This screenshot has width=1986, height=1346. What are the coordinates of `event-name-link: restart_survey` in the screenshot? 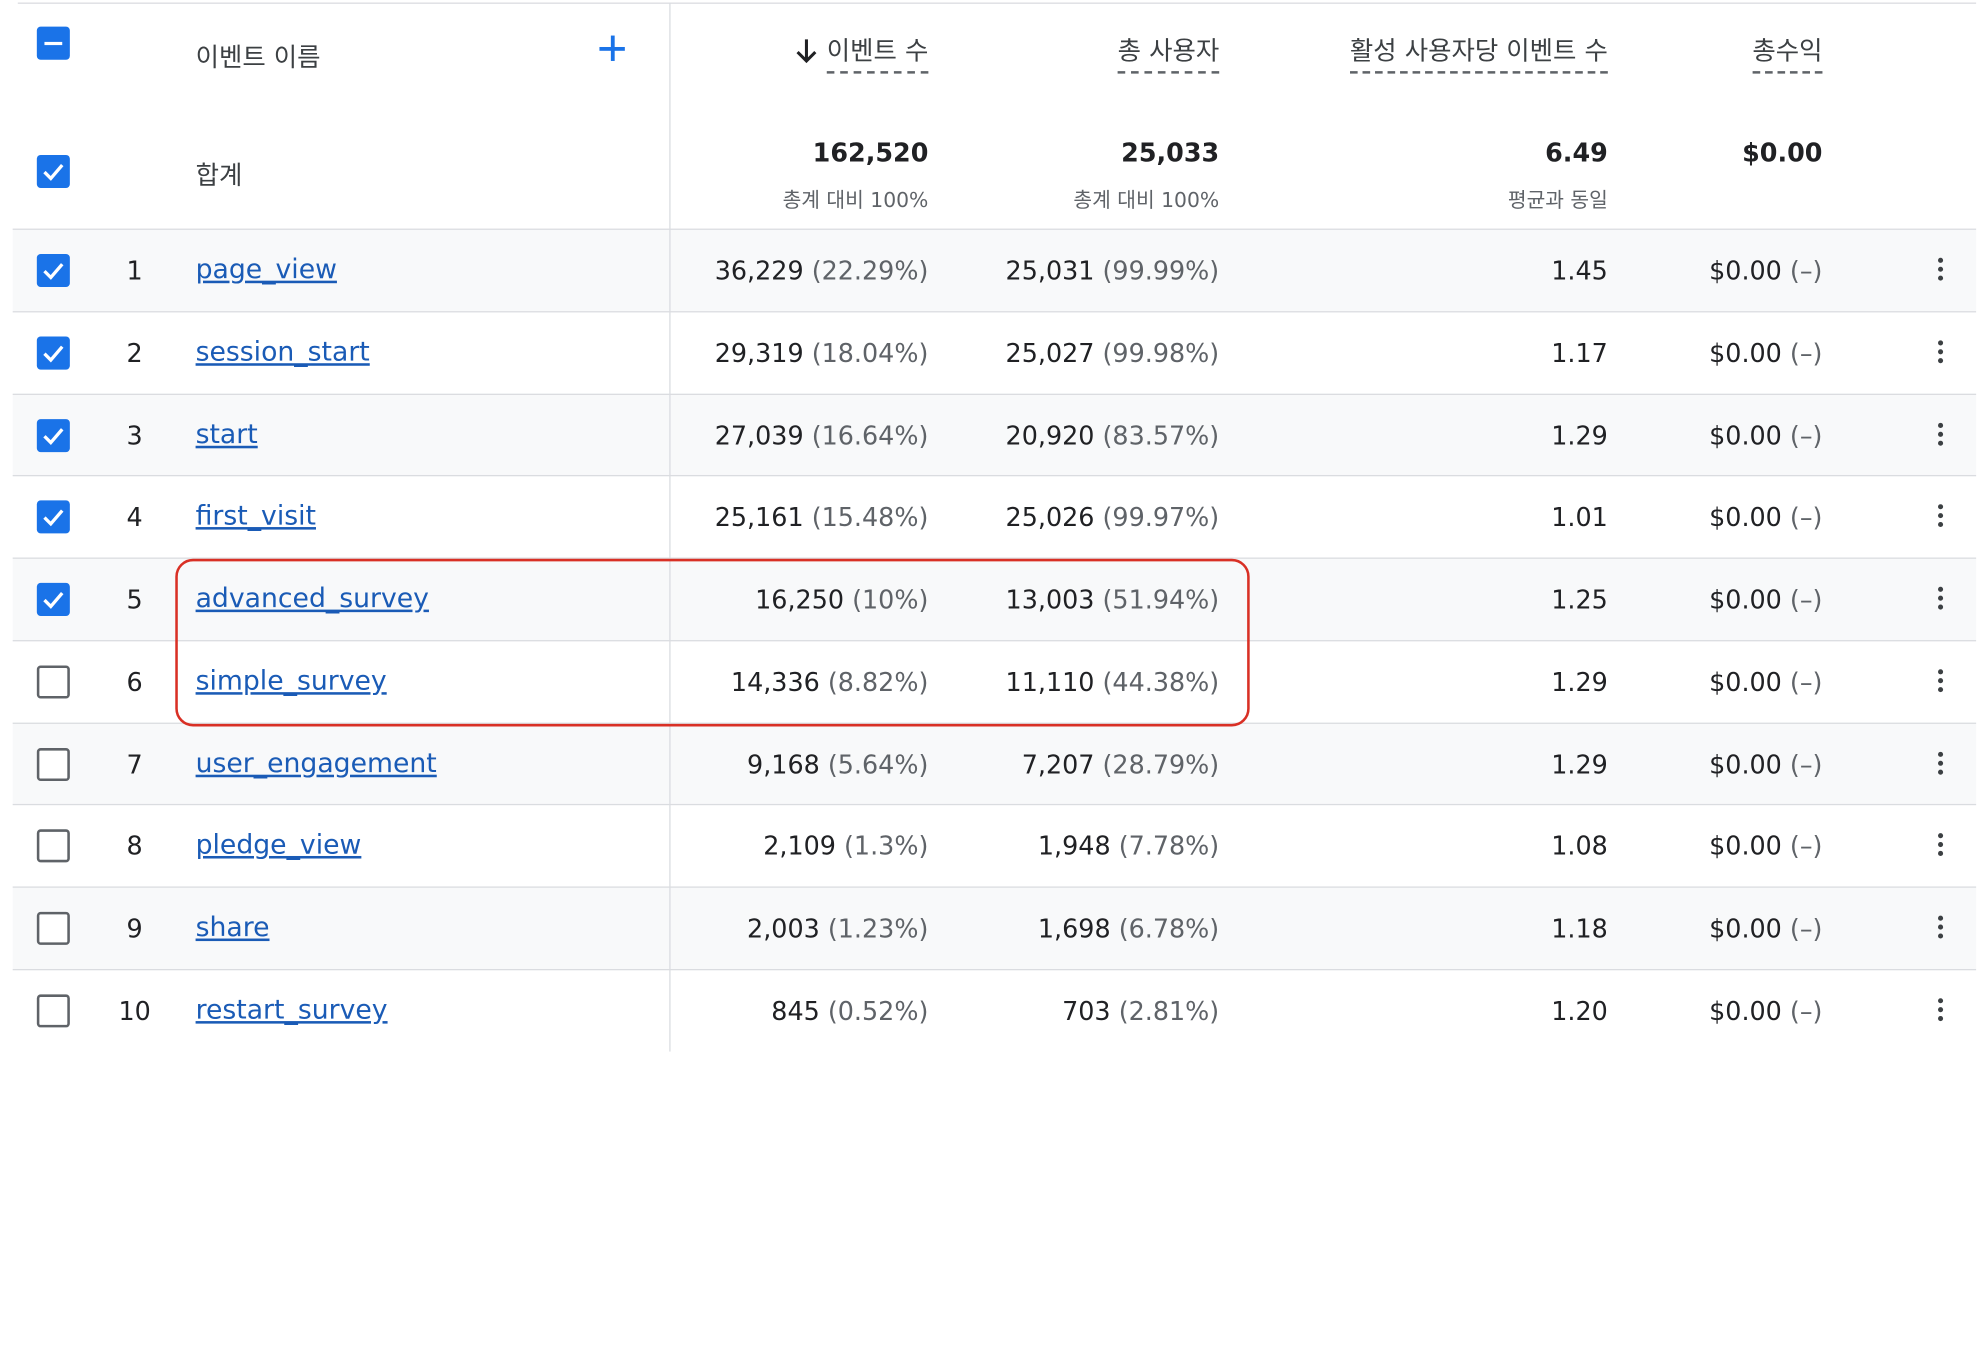 It's located at (291, 1009).